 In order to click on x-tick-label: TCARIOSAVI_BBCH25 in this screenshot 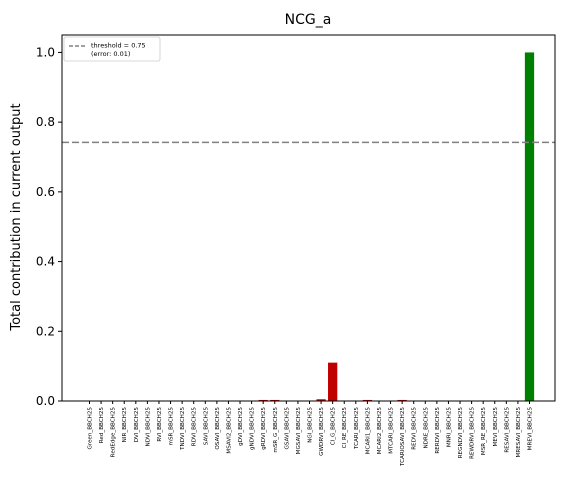, I will do `click(403, 437)`.